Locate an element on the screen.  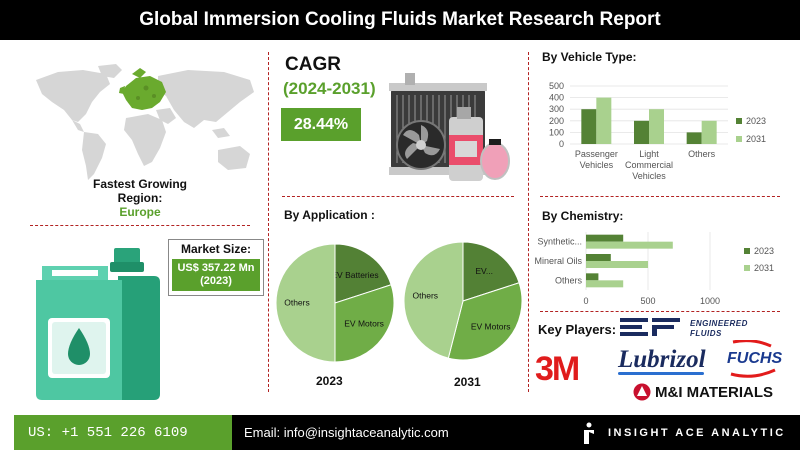
y-tick-label: 0 is located at coordinates (561, 144).